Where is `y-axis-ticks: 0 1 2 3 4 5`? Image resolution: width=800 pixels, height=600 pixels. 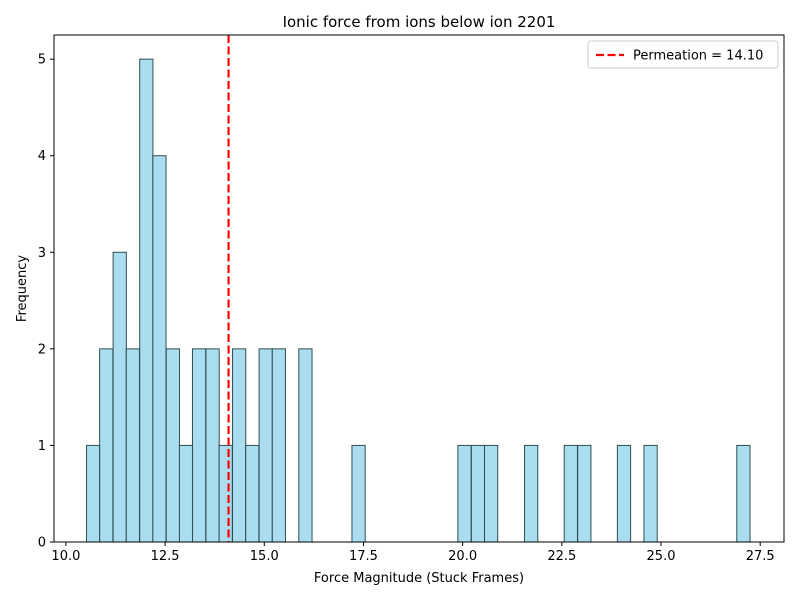 y-axis-ticks: 0 1 2 3 4 5 is located at coordinates (46, 302).